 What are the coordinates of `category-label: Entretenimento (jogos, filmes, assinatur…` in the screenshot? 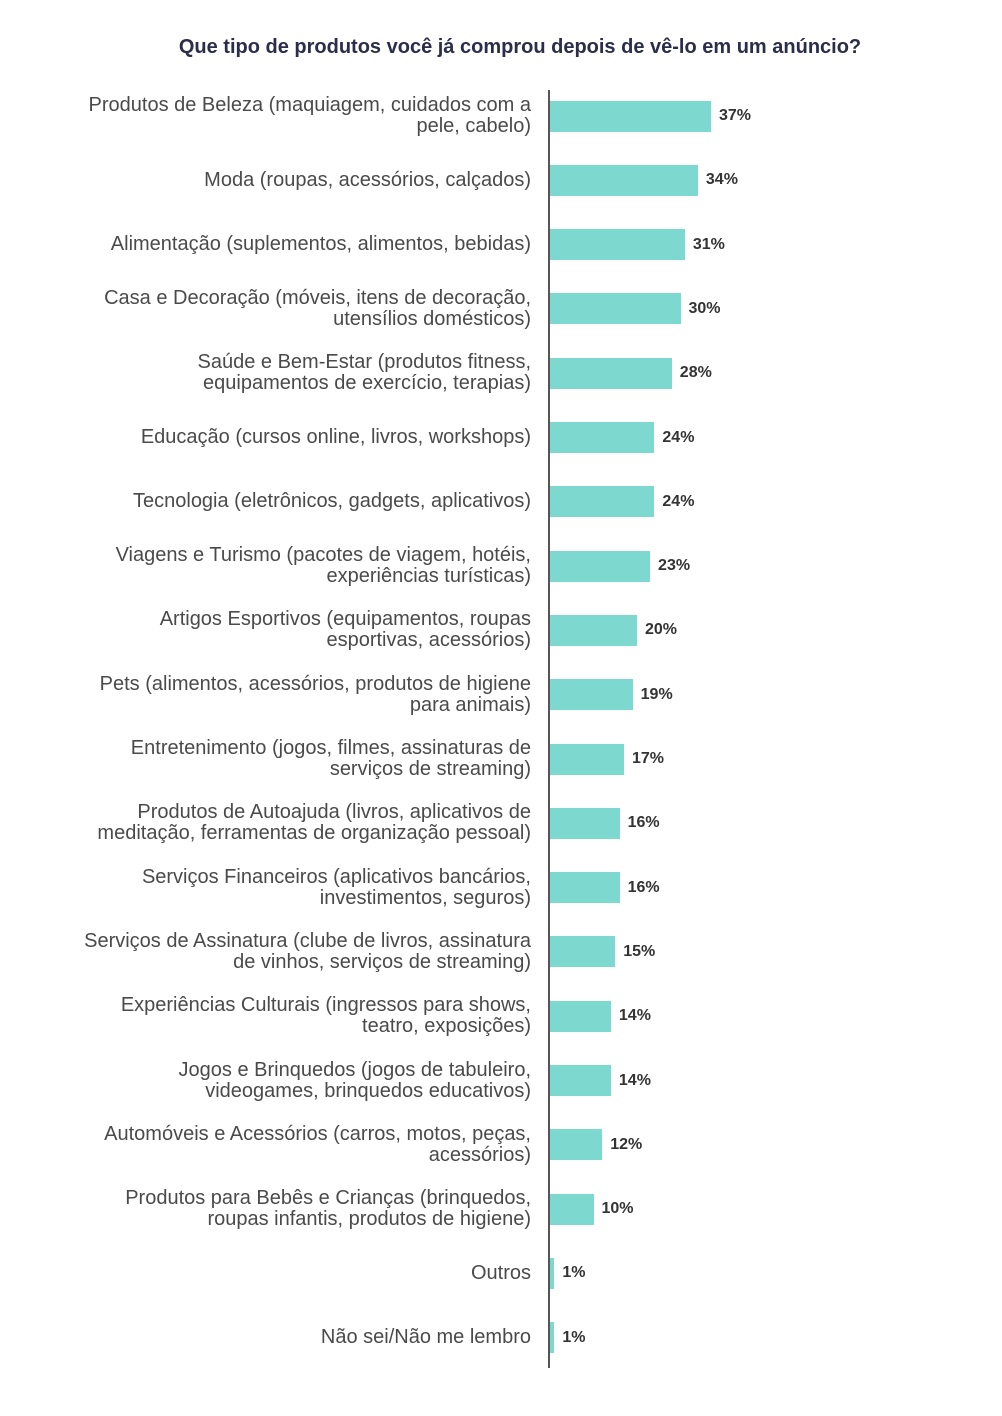 It's located at (330, 758).